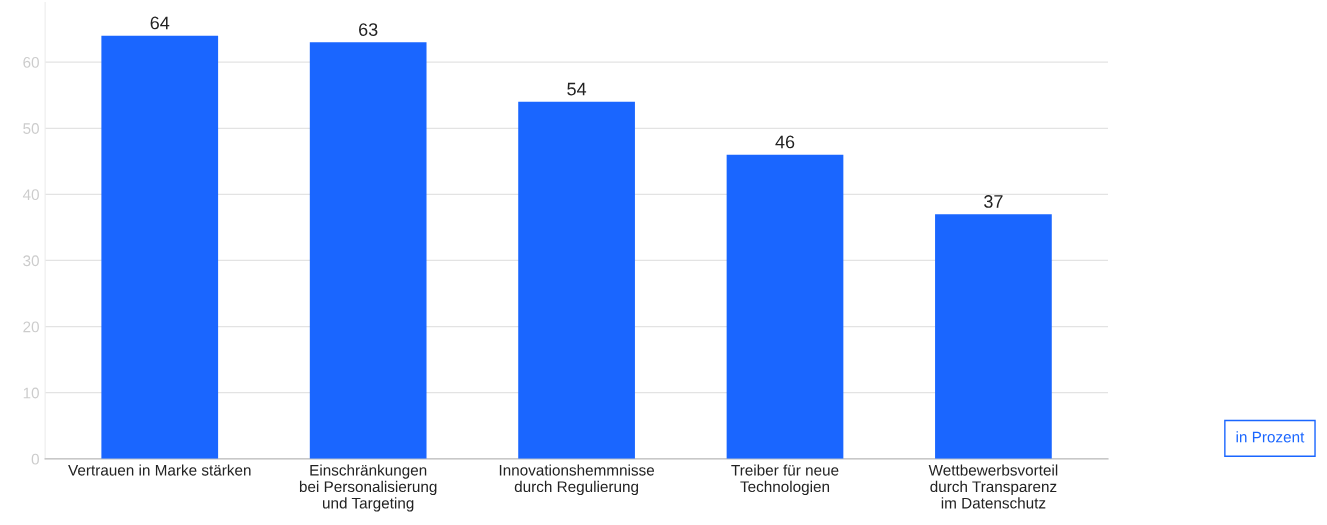  Describe the element at coordinates (785, 480) in the screenshot. I see `x-tick-label: Treiber für neue Technologien` at that location.